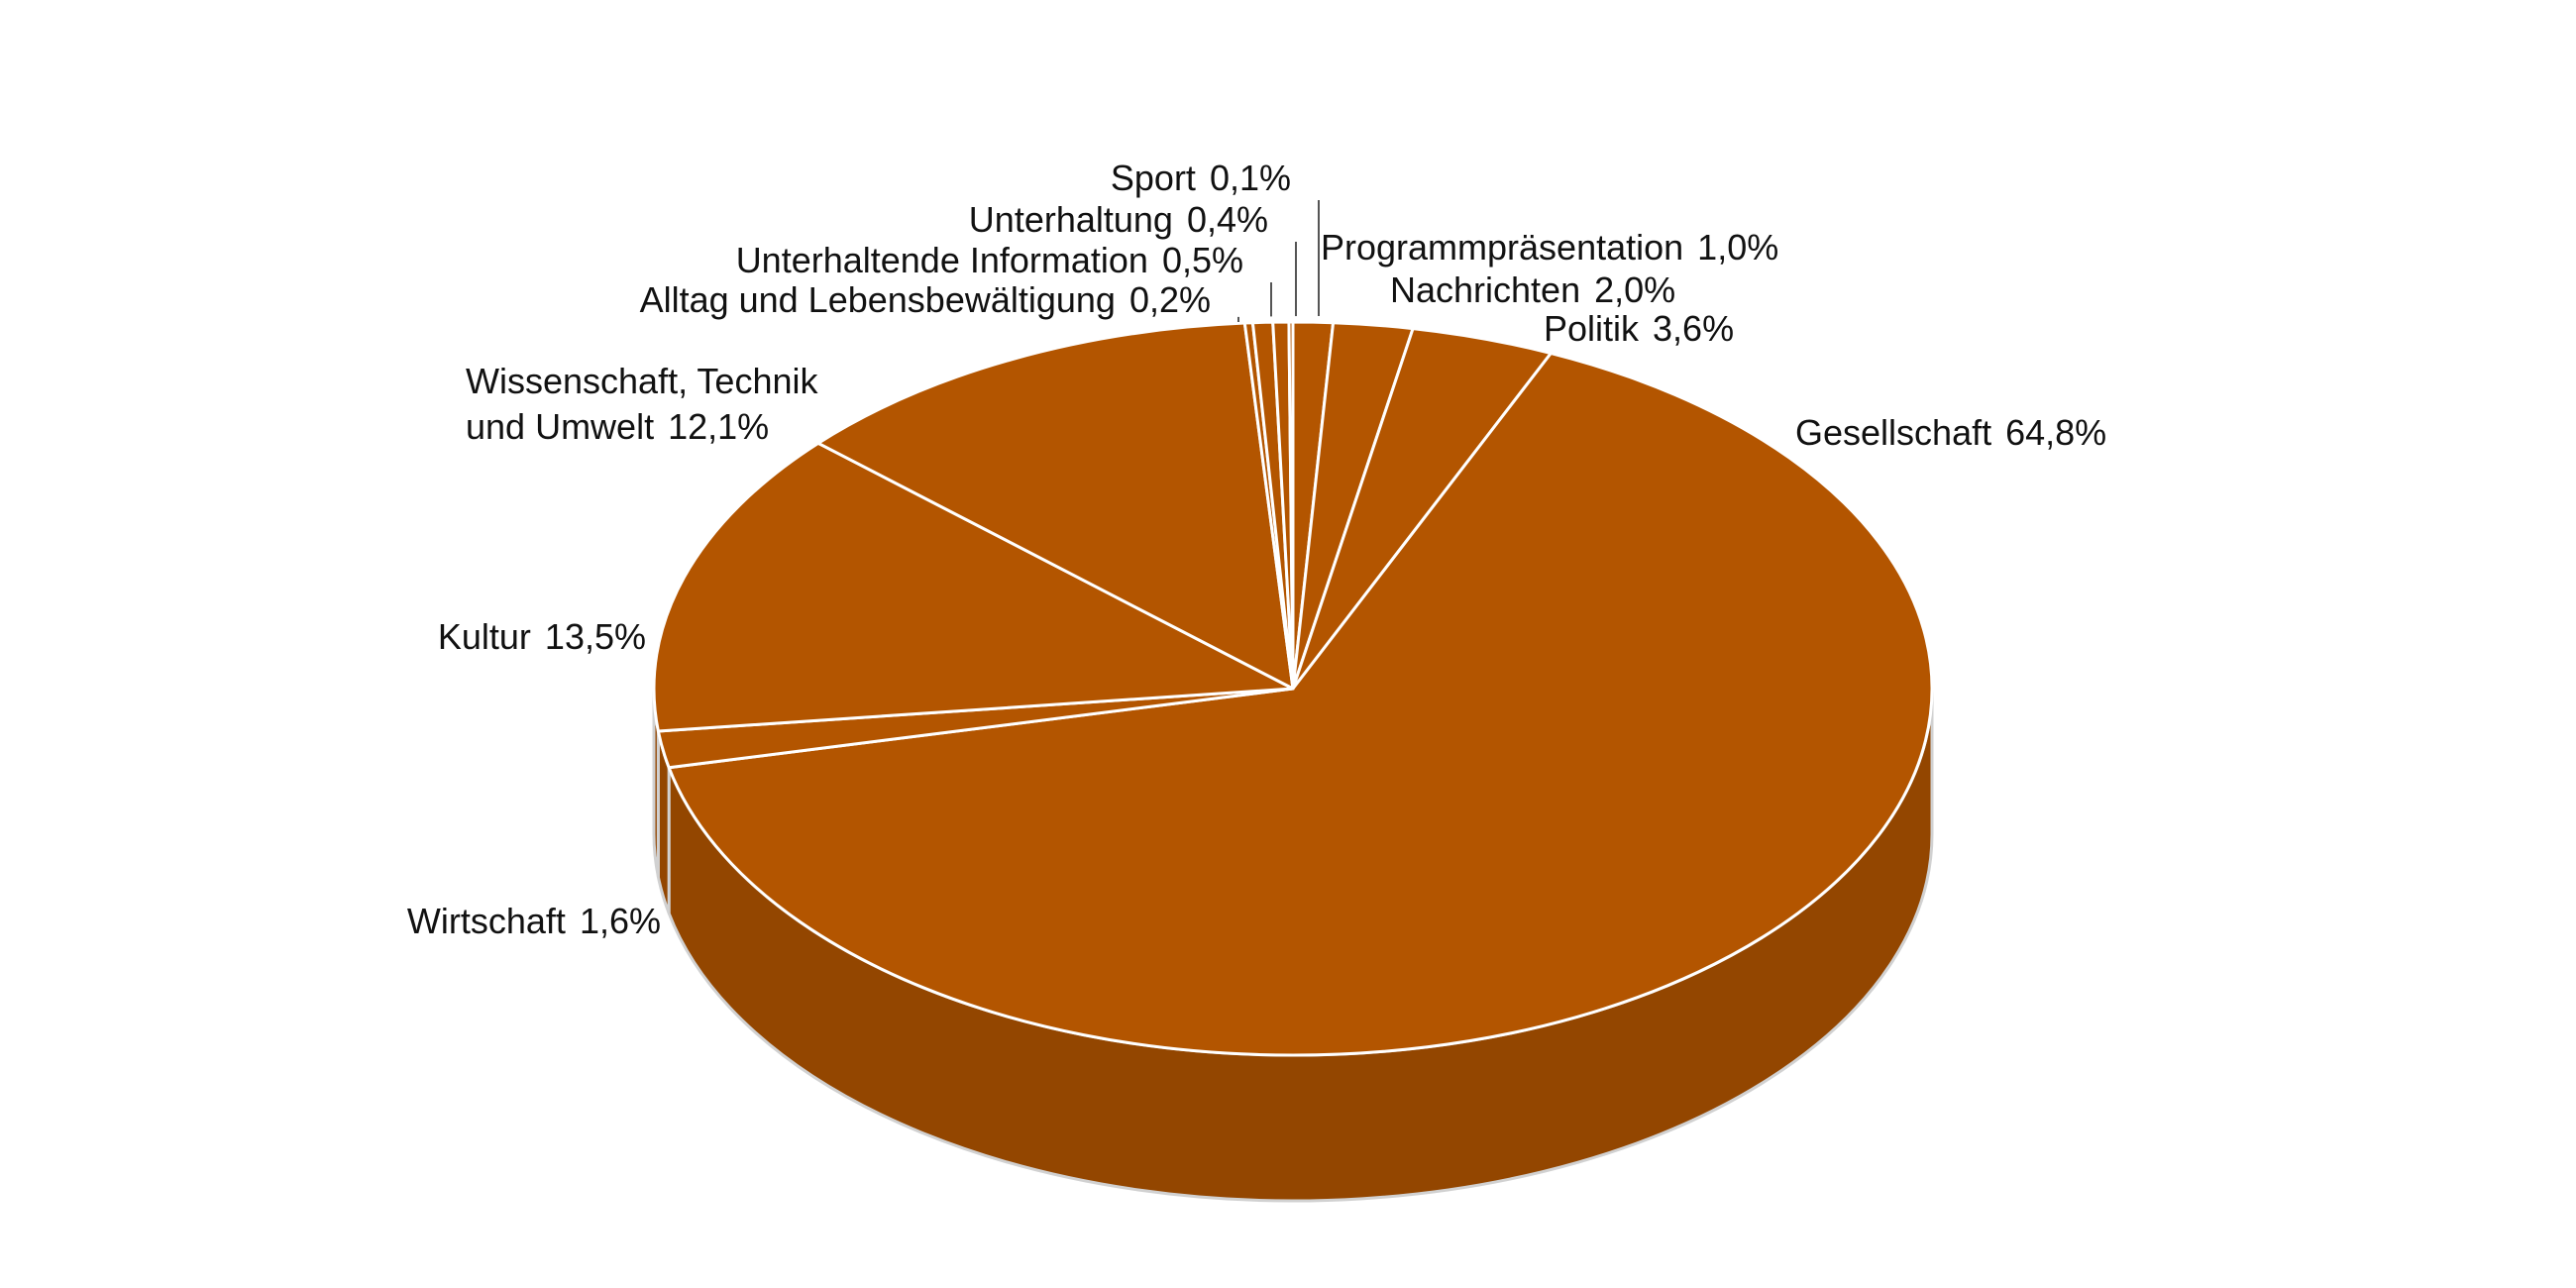 The image size is (2576, 1288). Describe the element at coordinates (486, 921) in the screenshot. I see `category-label: Wirtschaft` at that location.